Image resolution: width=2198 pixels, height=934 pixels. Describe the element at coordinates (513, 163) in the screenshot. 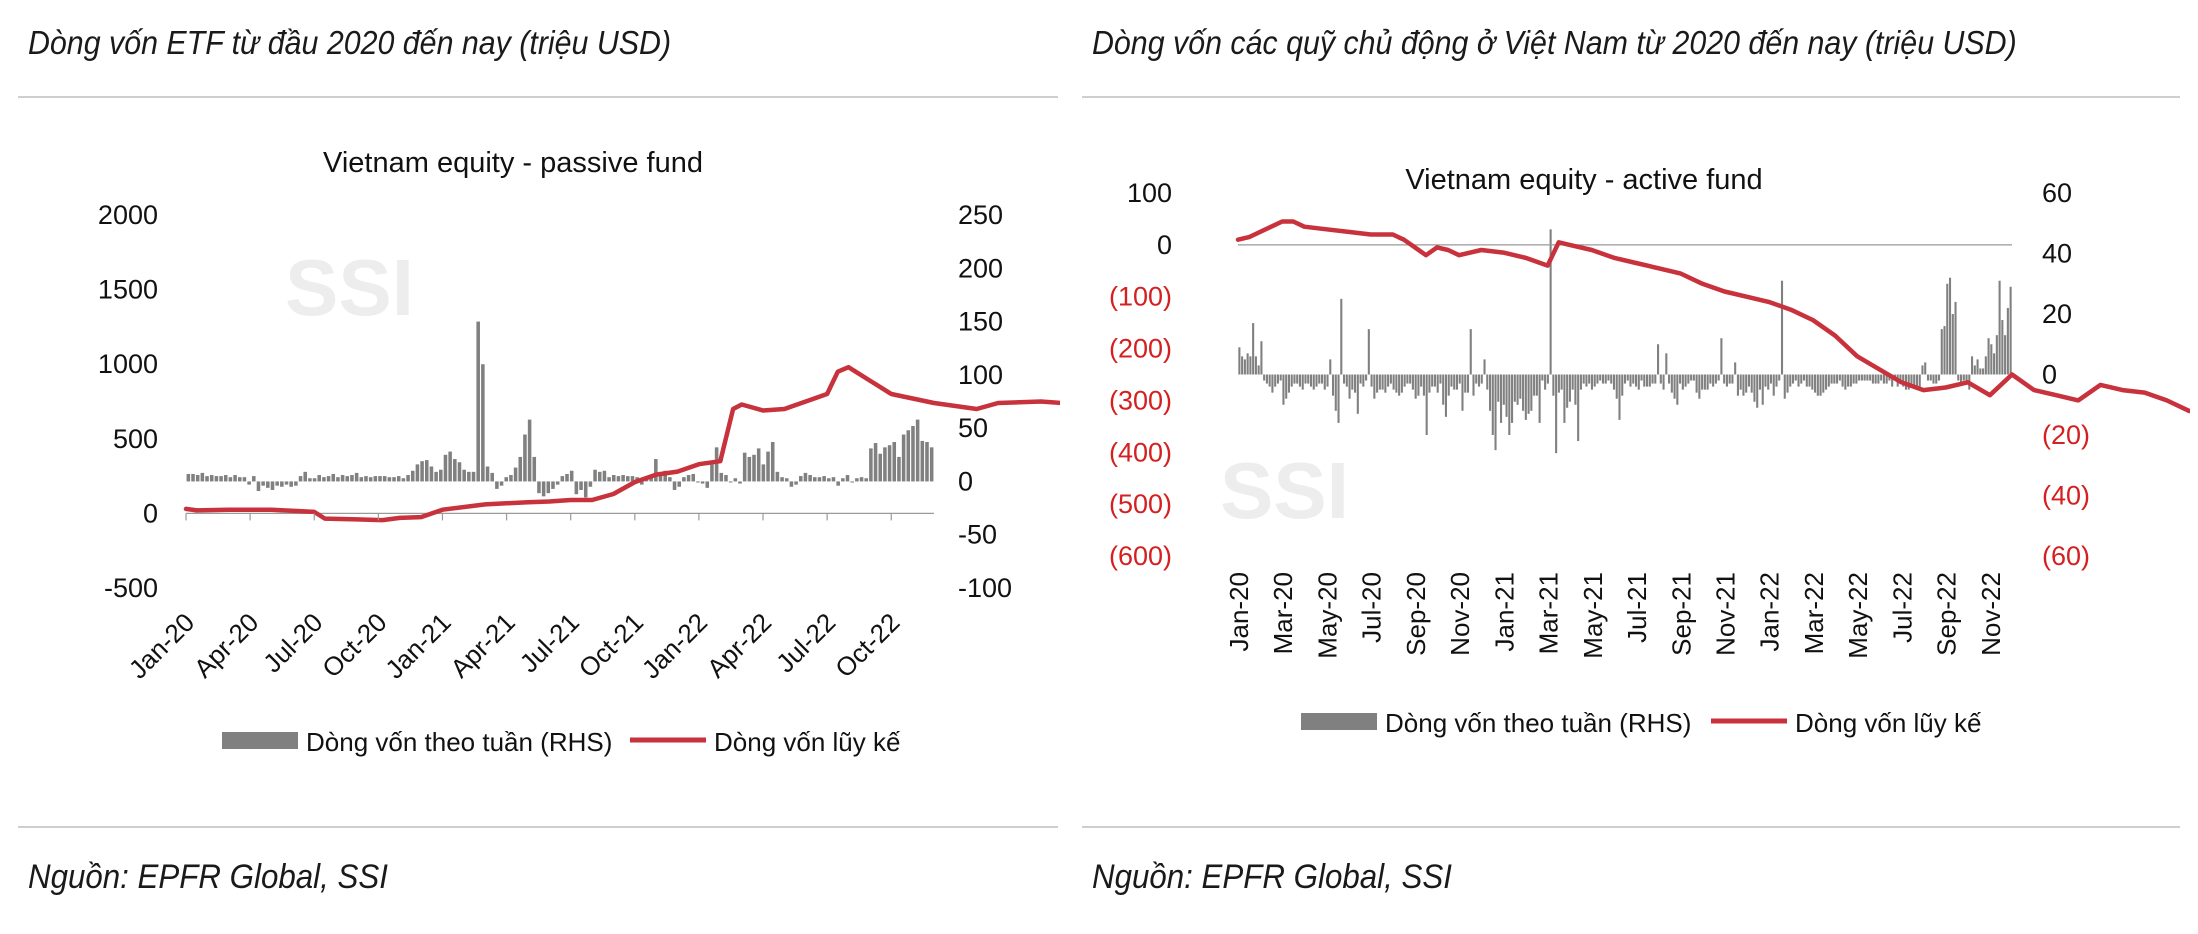

I see `chart-title: Vietnam equity - passive fund` at that location.